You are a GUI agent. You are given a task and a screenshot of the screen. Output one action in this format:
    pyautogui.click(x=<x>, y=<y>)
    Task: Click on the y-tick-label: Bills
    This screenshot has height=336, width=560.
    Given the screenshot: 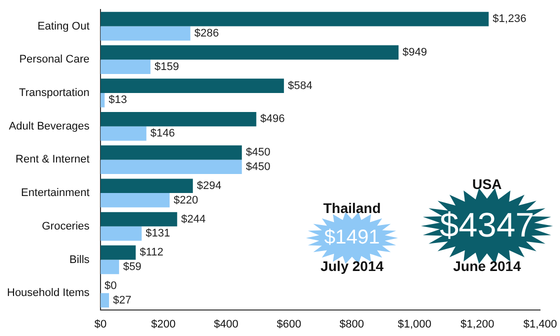 What is the action you would take?
    pyautogui.click(x=79, y=260)
    